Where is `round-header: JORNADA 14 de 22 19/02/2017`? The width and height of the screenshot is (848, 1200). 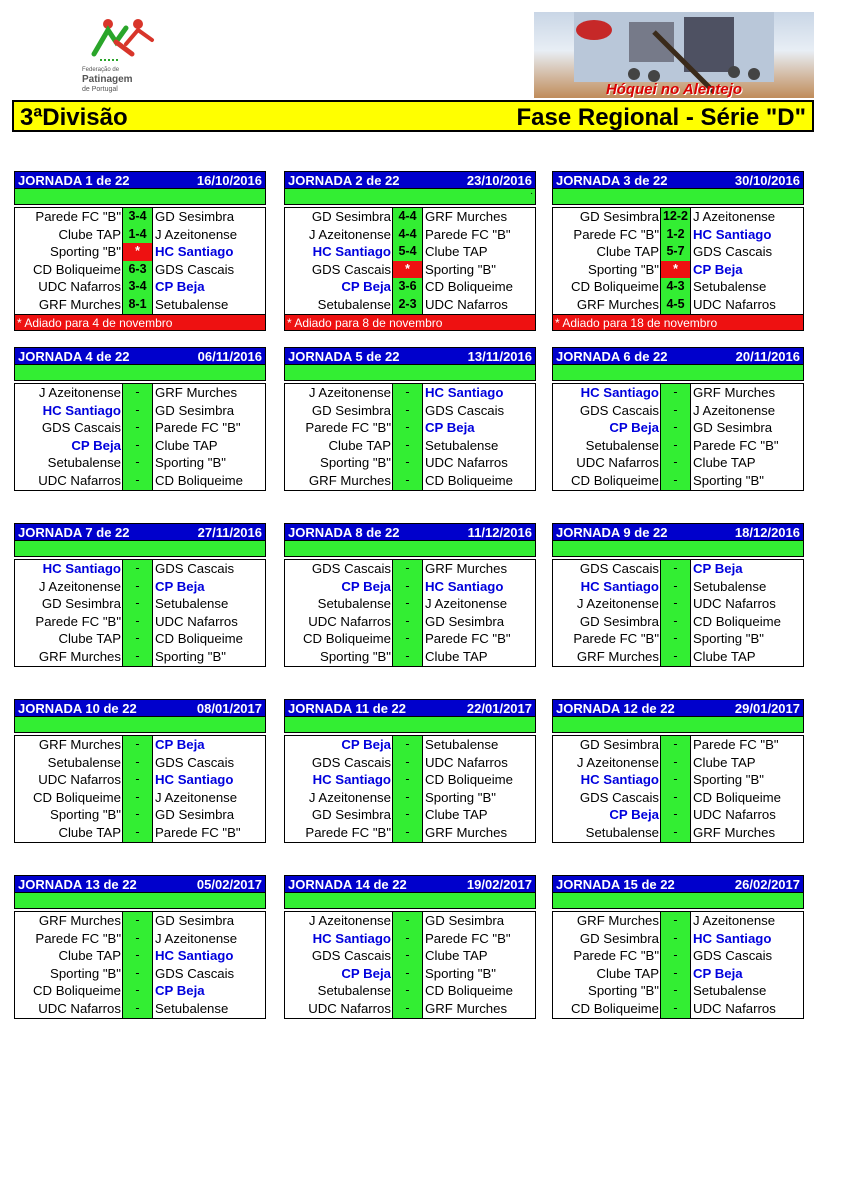
round-header: JORNADA 14 de 22 19/02/2017 is located at coordinates (410, 884).